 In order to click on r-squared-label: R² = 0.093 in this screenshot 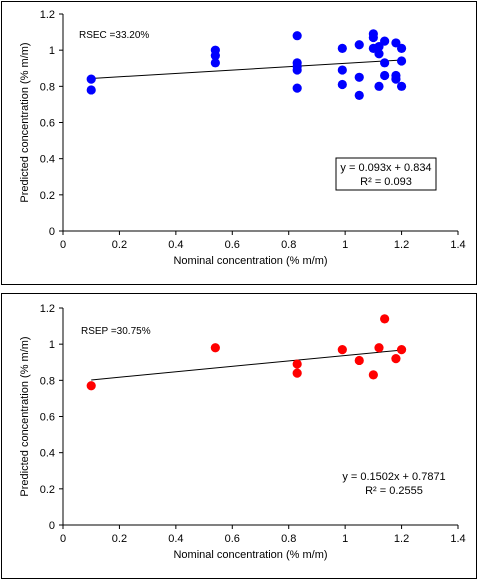, I will do `click(386, 182)`.